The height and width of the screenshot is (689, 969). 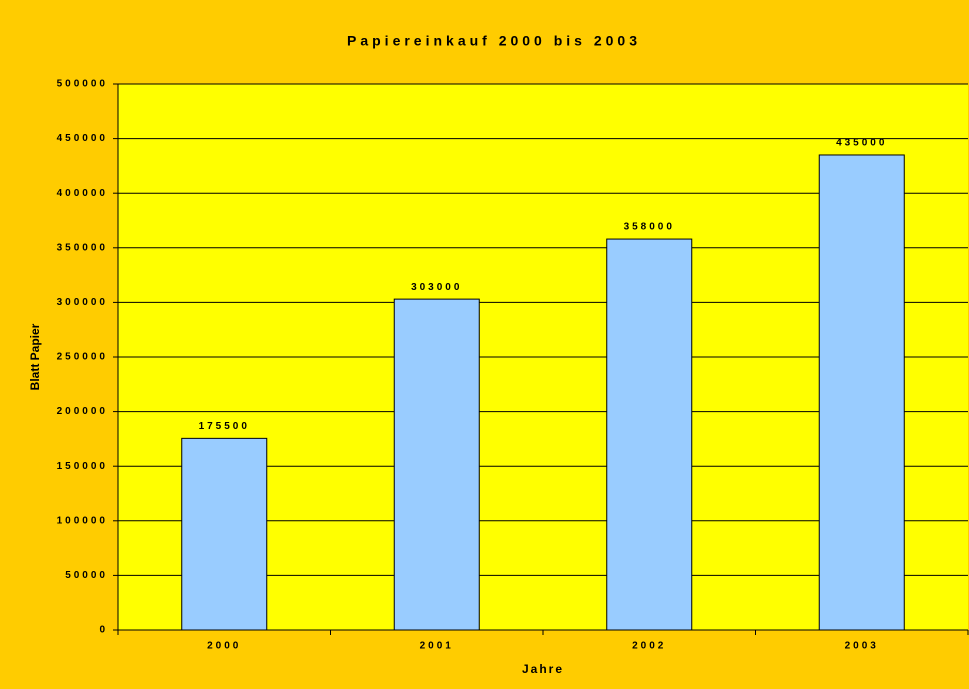 I want to click on data-label: 175500, so click(x=224, y=426).